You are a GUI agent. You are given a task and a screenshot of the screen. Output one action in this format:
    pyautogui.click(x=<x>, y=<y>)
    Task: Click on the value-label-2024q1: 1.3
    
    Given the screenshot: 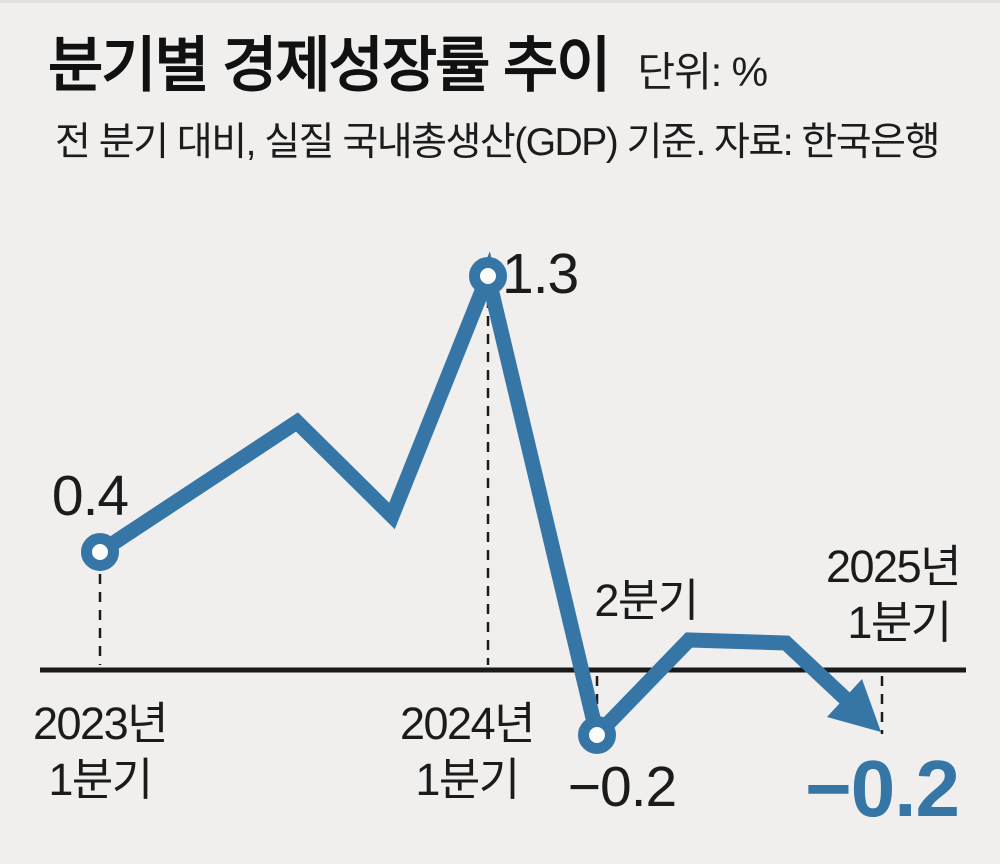 What is the action you would take?
    pyautogui.click(x=540, y=274)
    